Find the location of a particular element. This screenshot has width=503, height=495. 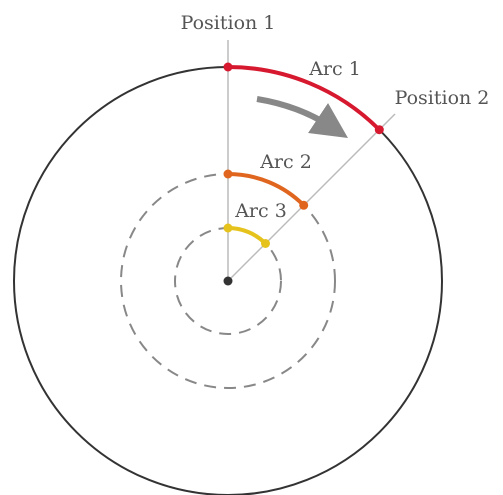

arc-3-label: Arc 3 is located at coordinates (260, 211).